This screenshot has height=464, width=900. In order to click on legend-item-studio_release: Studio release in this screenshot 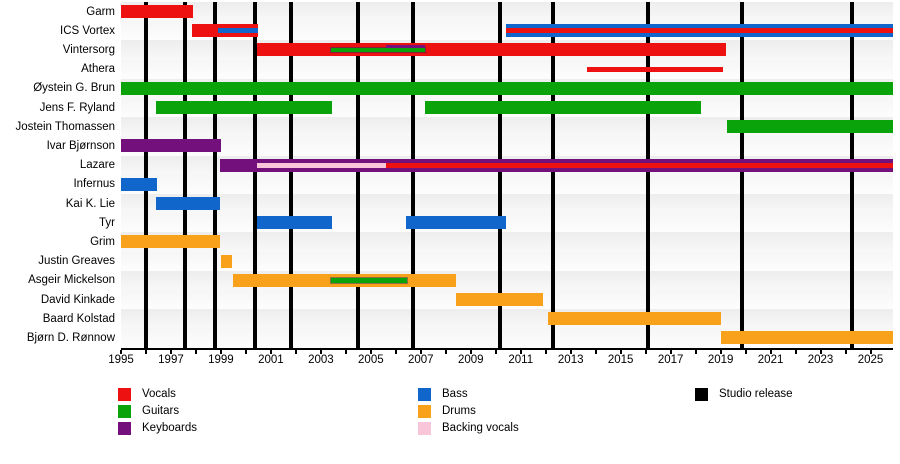, I will do `click(744, 394)`.